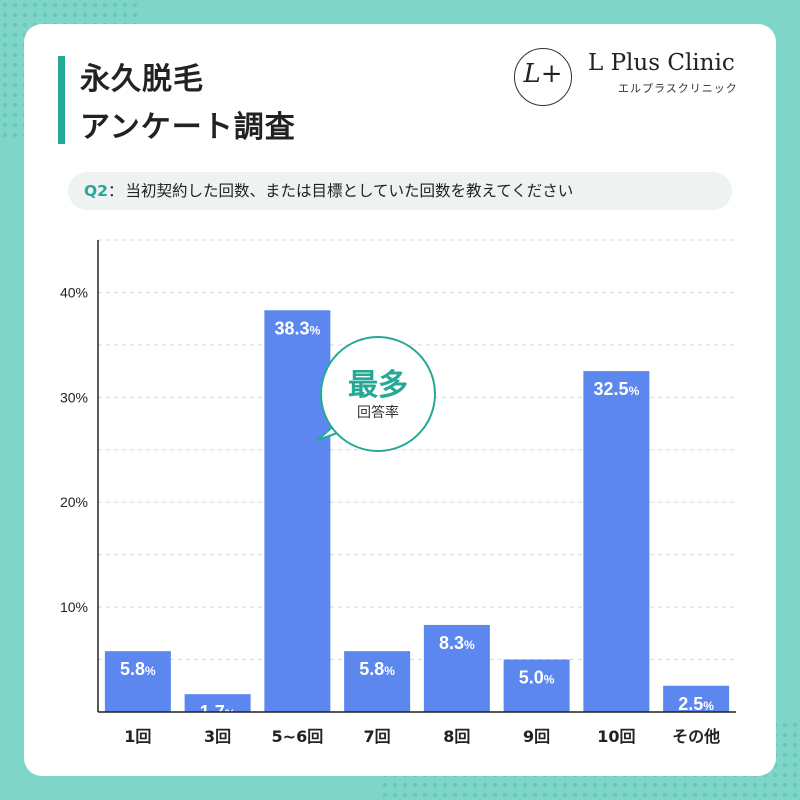 This screenshot has height=800, width=800. I want to click on logo-mark: L+, so click(543, 74).